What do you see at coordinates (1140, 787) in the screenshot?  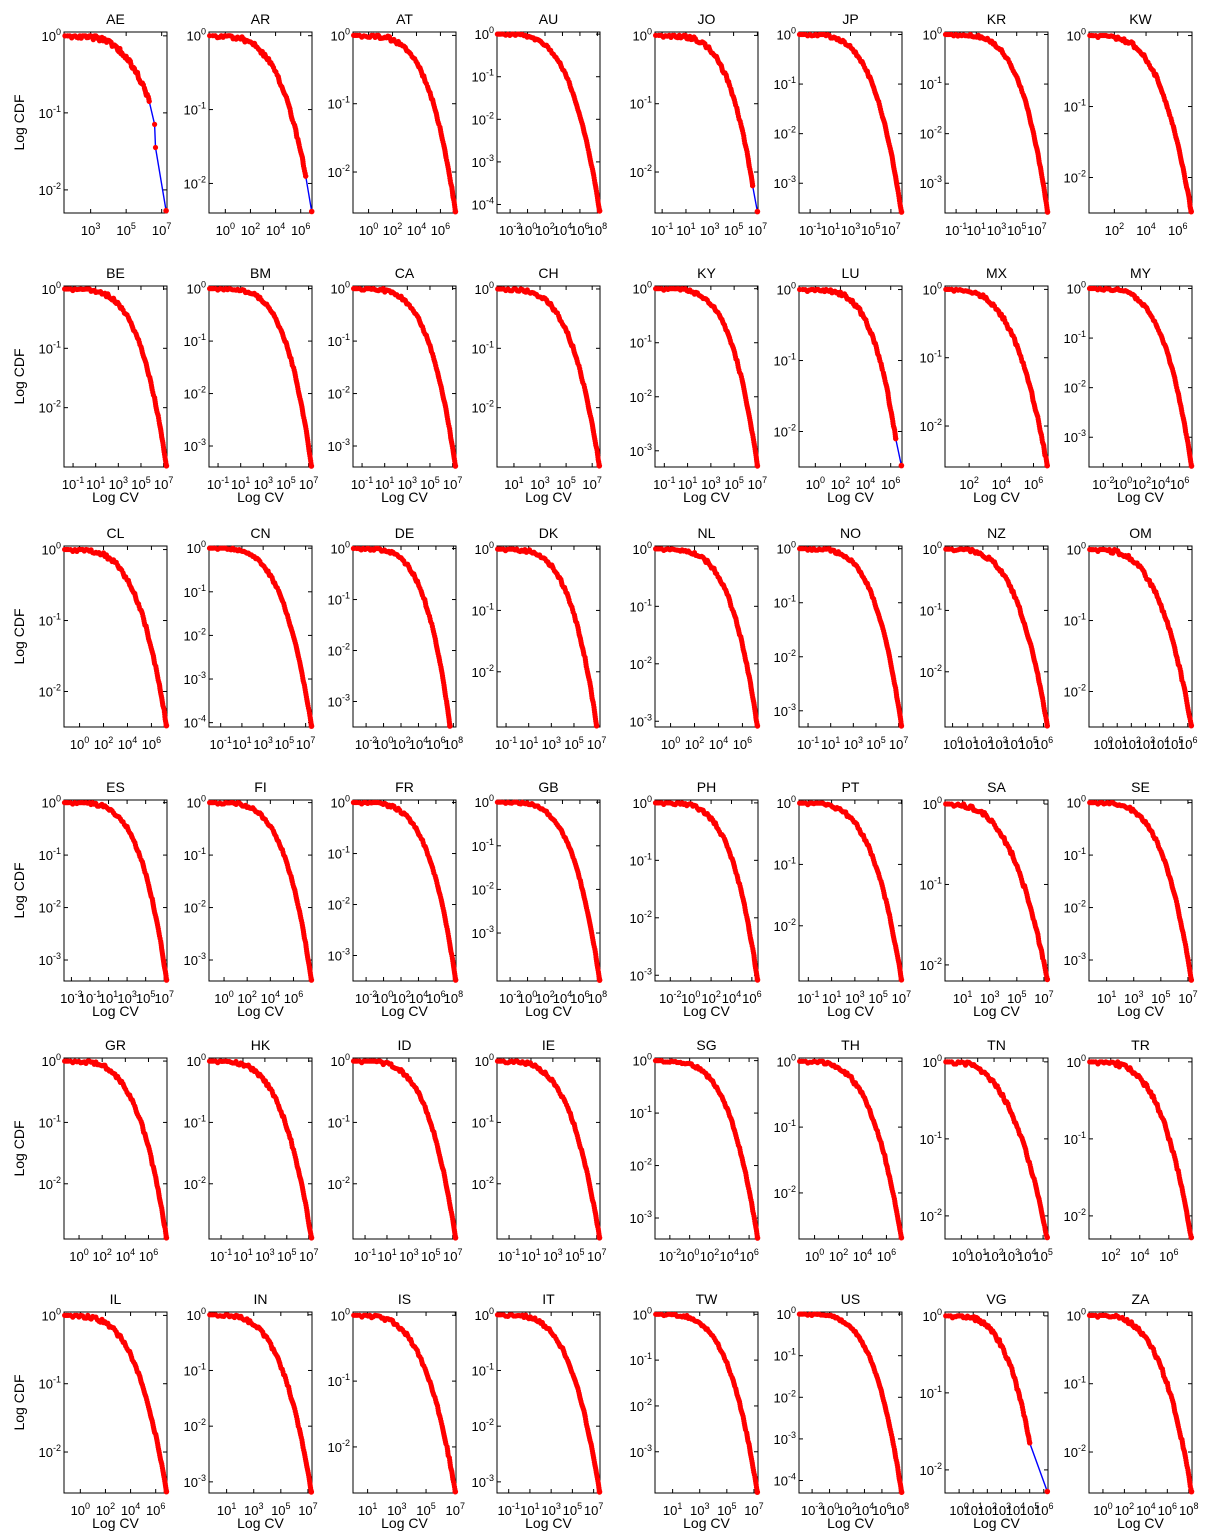 I see `subplot-title: SE` at bounding box center [1140, 787].